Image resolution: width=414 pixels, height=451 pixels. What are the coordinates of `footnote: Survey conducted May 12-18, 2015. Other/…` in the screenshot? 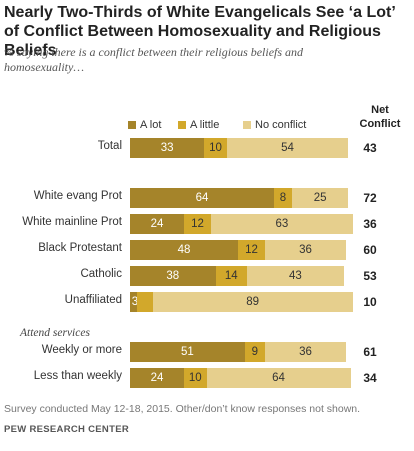 It's located at (182, 409).